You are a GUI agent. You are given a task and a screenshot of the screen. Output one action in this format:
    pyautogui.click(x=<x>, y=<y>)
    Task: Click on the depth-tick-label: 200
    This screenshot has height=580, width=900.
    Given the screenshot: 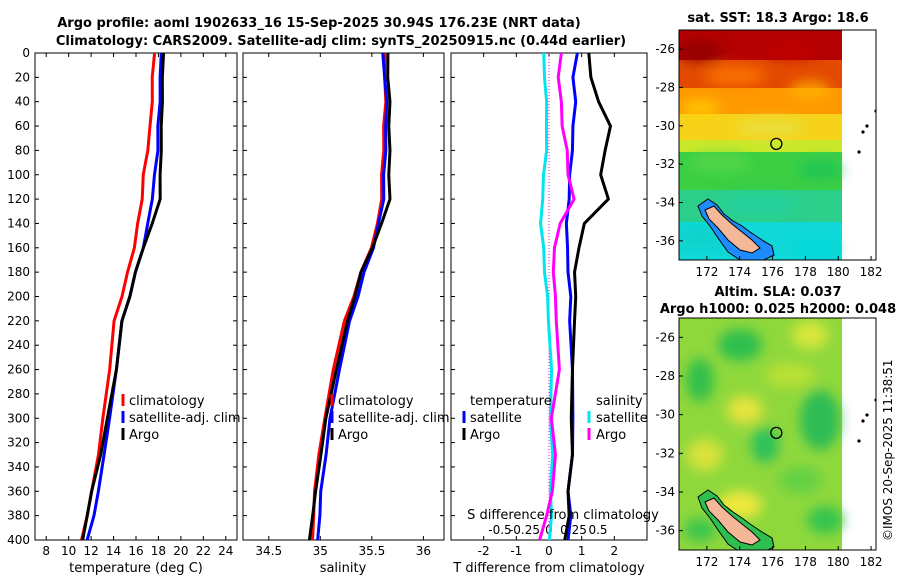 What is the action you would take?
    pyautogui.click(x=18, y=297)
    